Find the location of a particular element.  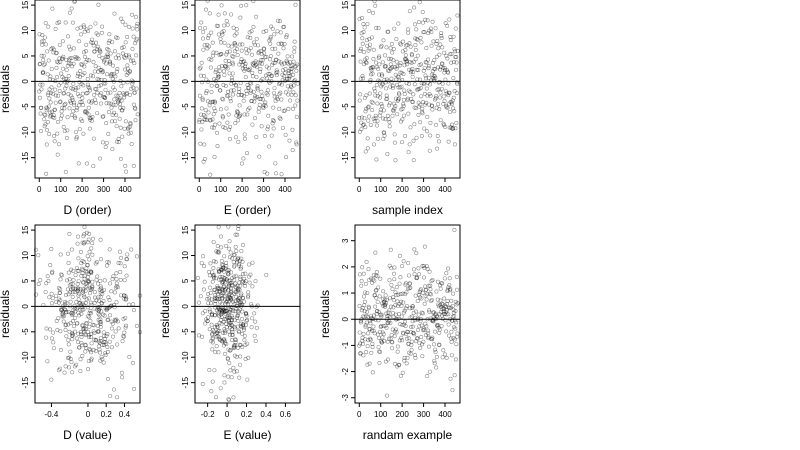

x-tick-label: 0.6 is located at coordinates (286, 414).